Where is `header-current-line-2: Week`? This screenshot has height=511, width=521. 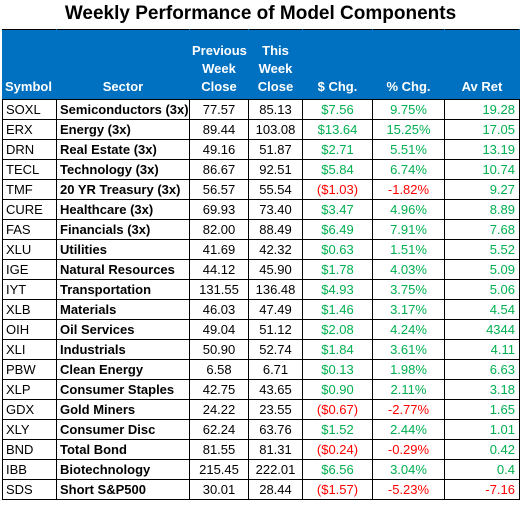 header-current-line-2: Week is located at coordinates (275, 68).